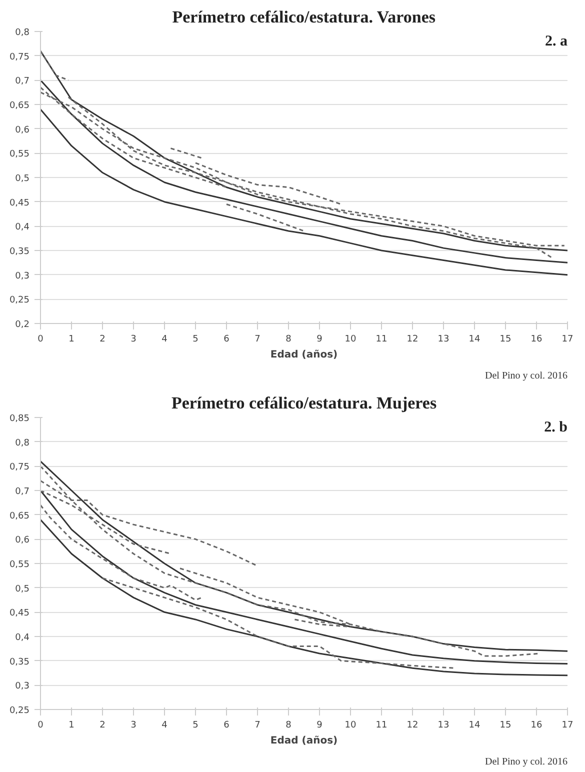  What do you see at coordinates (304, 403) in the screenshot?
I see `chart-title: Perímetro cefálico/estatura. Mujeres` at bounding box center [304, 403].